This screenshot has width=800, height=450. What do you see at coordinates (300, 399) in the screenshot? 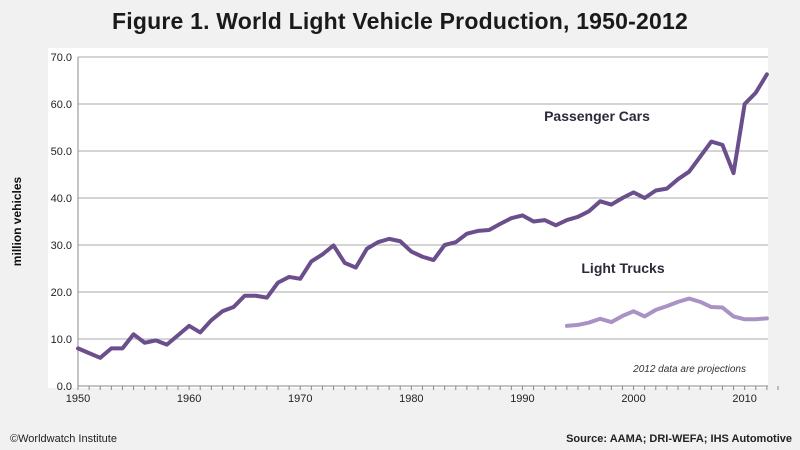
I see `x-tick-label: 1970` at bounding box center [300, 399].